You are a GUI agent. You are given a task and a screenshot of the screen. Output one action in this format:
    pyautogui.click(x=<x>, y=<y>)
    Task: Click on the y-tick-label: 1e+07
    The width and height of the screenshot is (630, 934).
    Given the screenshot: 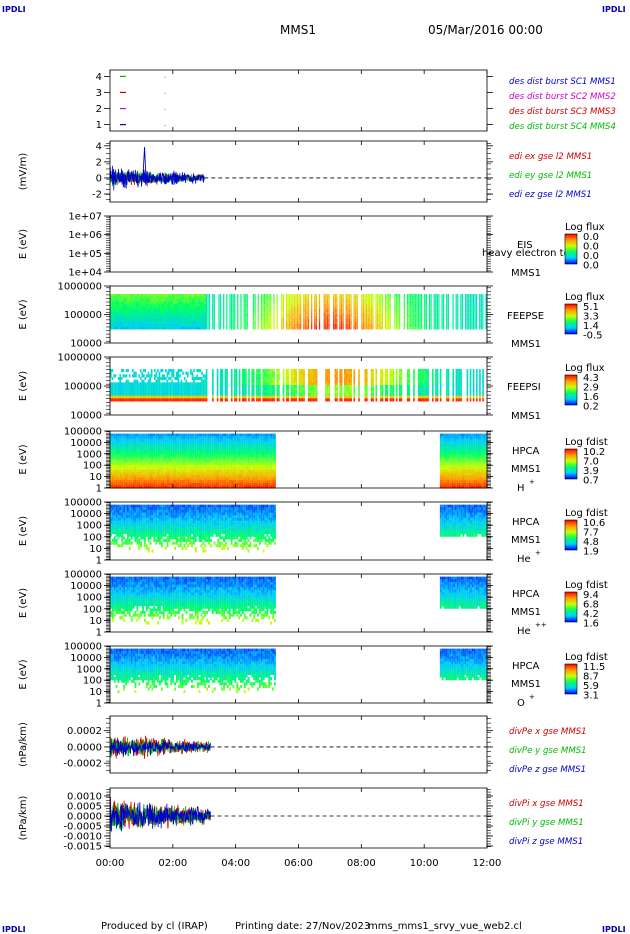 What is the action you would take?
    pyautogui.click(x=85, y=217)
    